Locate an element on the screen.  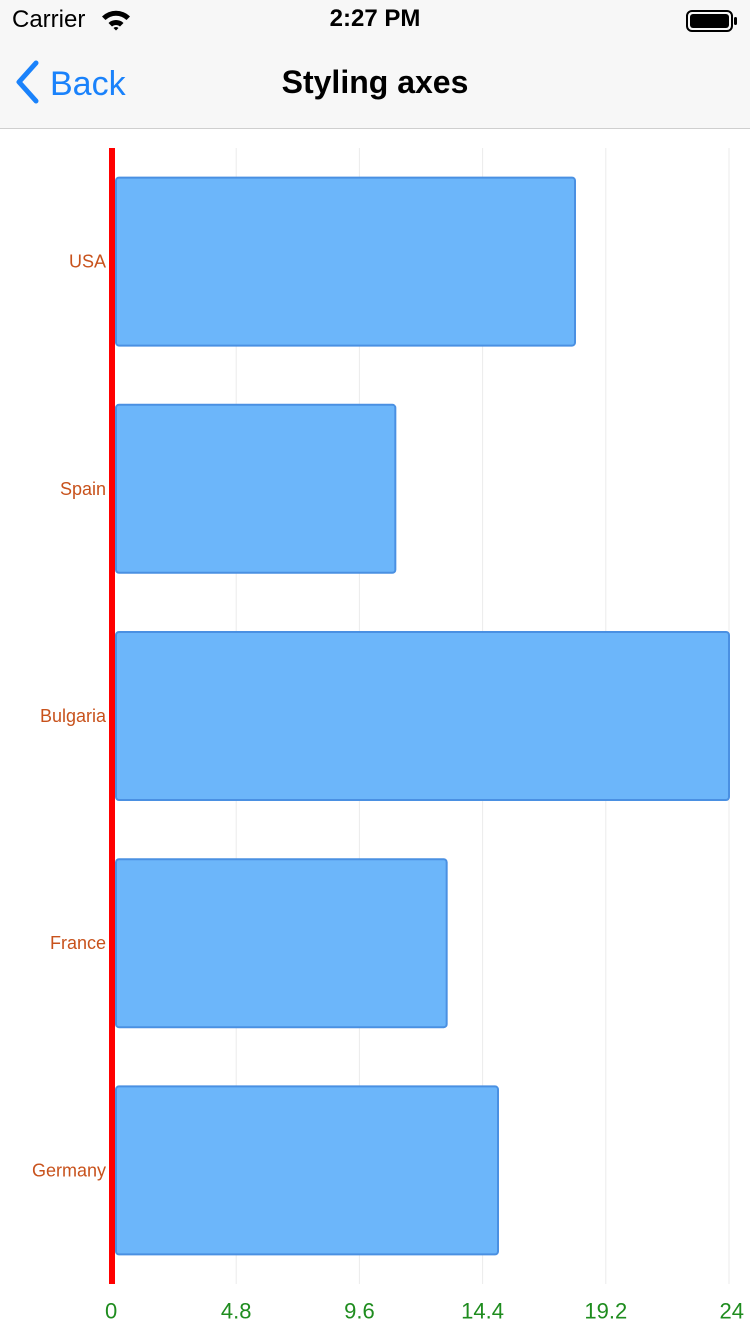
back-button: Back is located at coordinates (70, 84).